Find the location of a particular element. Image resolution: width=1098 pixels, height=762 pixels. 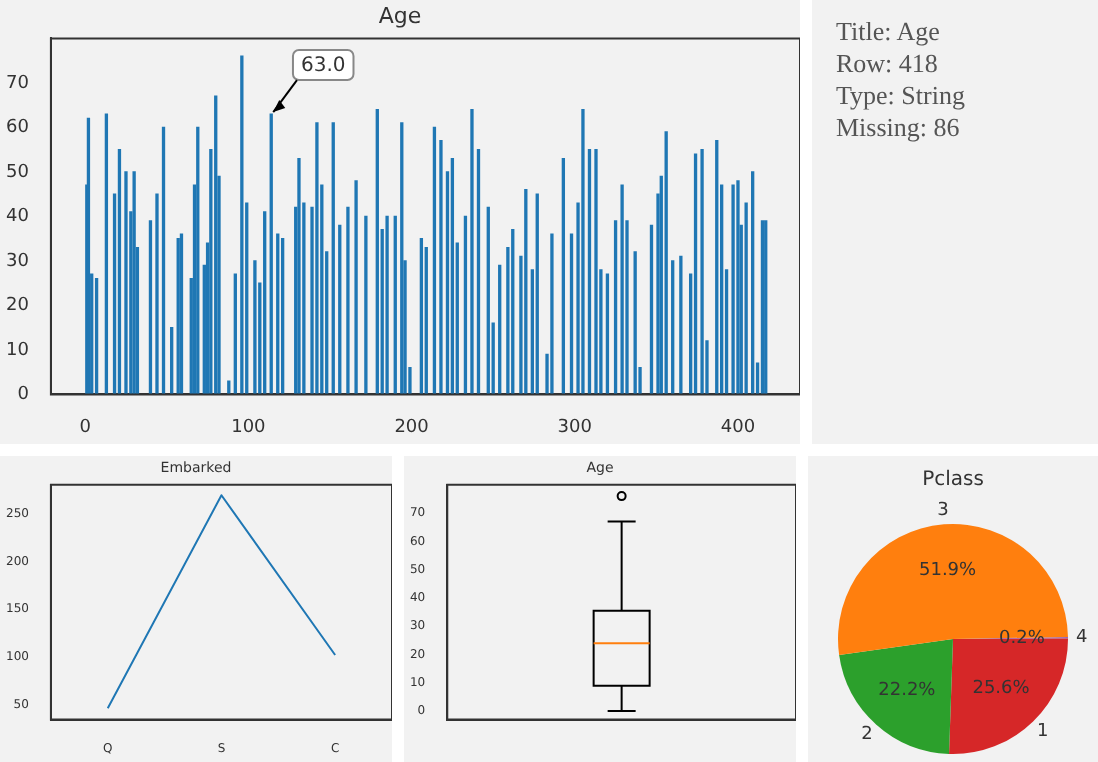

y-tick-label: 30 is located at coordinates (18, 261).